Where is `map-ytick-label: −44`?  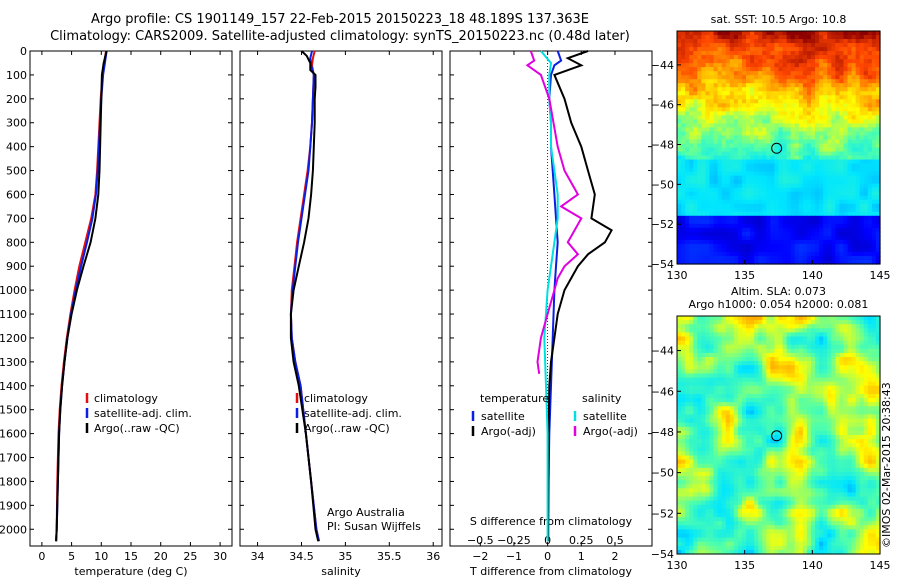
map-ytick-label: −44 is located at coordinates (662, 65).